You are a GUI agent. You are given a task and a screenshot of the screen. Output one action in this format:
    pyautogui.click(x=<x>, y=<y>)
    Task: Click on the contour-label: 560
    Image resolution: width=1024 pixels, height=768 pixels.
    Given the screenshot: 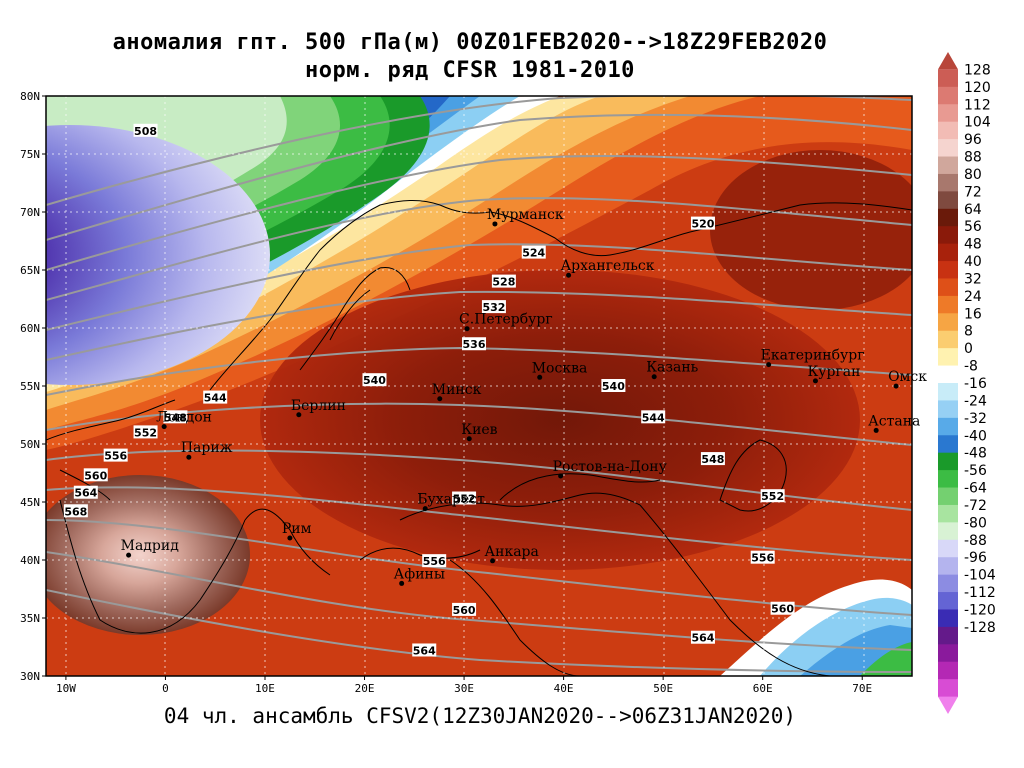 What is the action you would take?
    pyautogui.click(x=464, y=609)
    